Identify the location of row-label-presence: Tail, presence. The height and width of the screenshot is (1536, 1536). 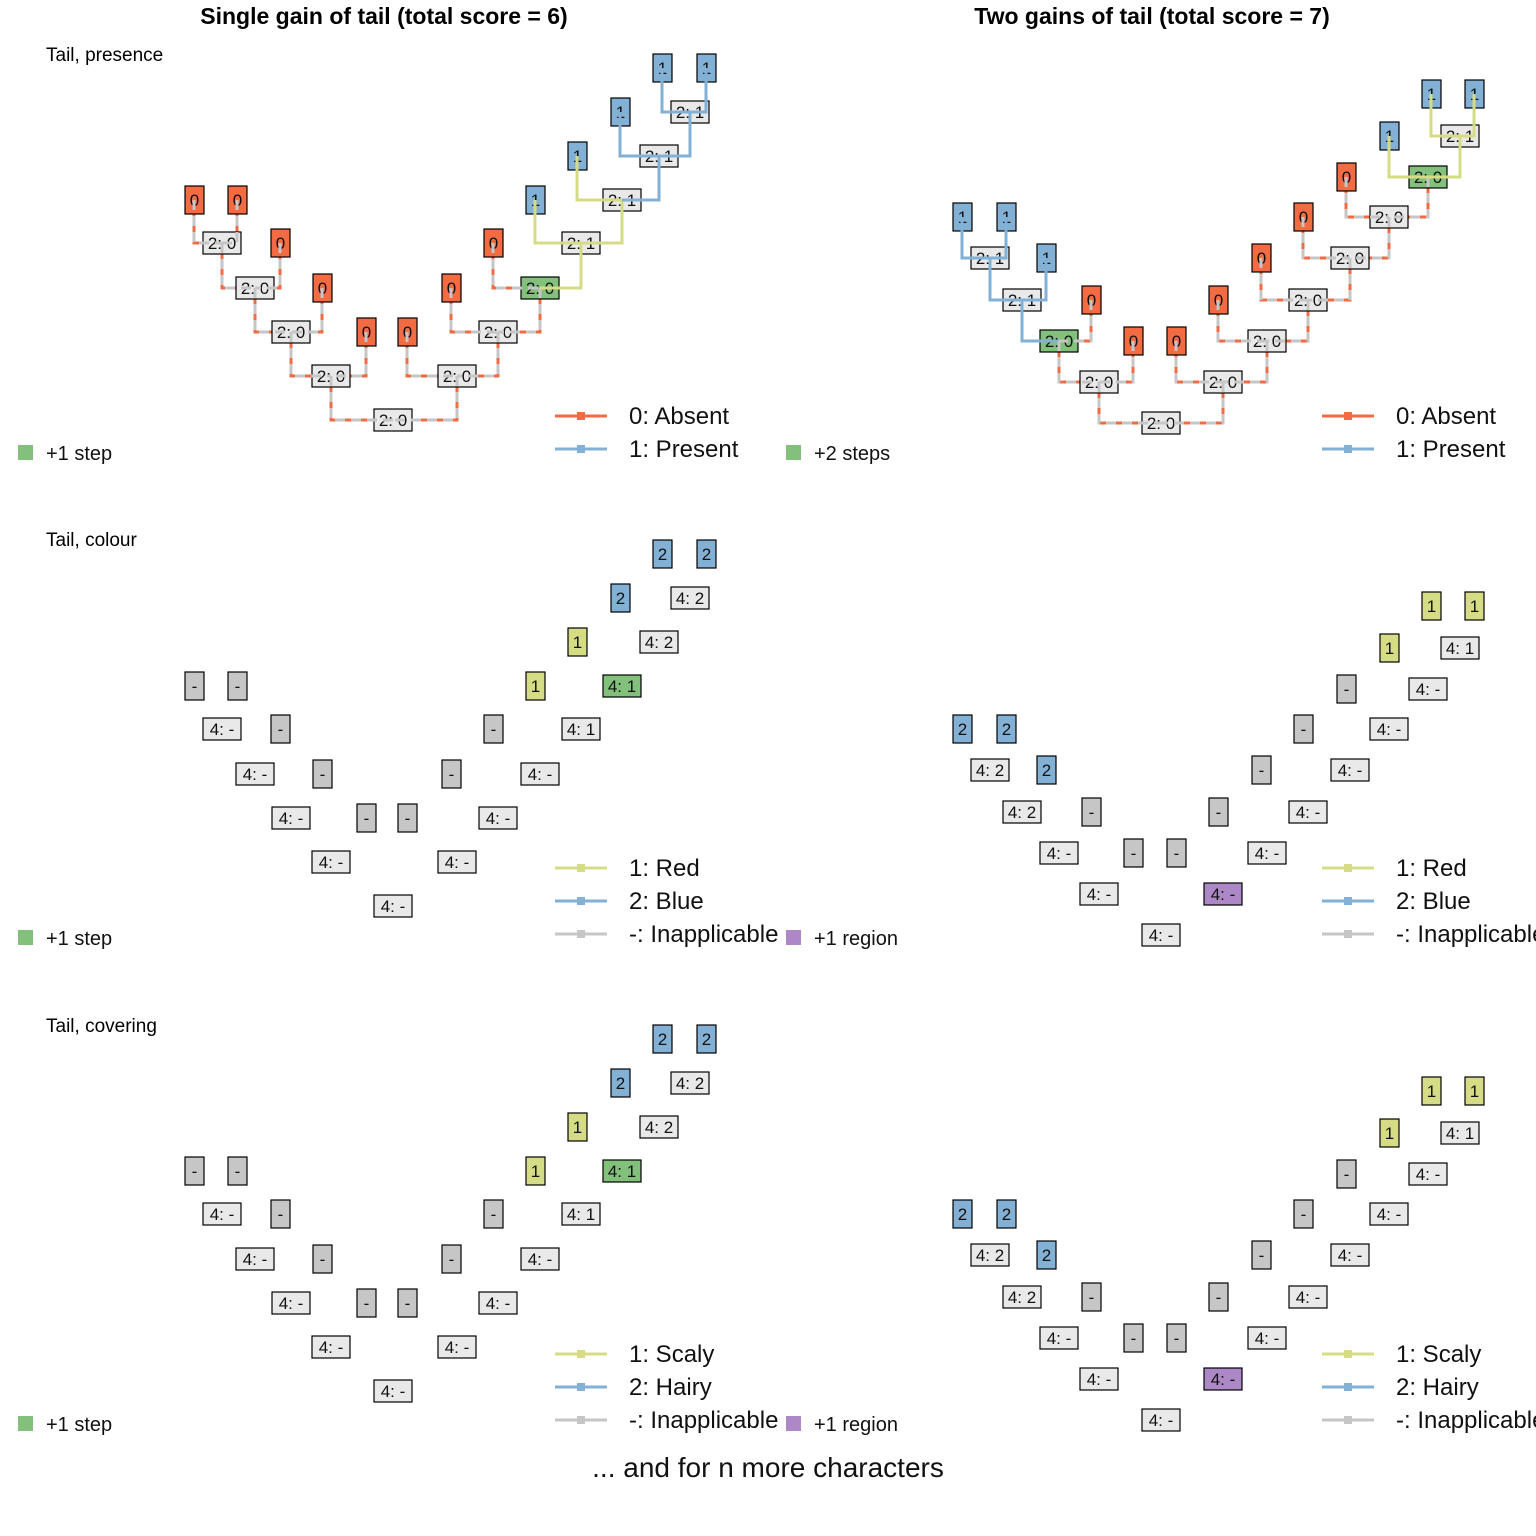
(104, 55).